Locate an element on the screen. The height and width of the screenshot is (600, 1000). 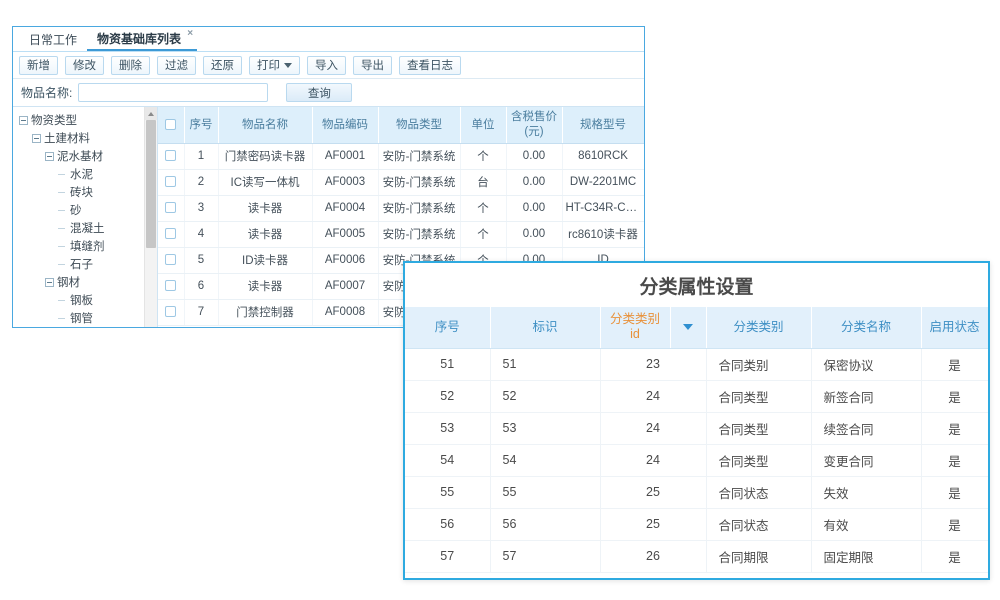
tree-node: 钢板 is located at coordinates (85, 300).